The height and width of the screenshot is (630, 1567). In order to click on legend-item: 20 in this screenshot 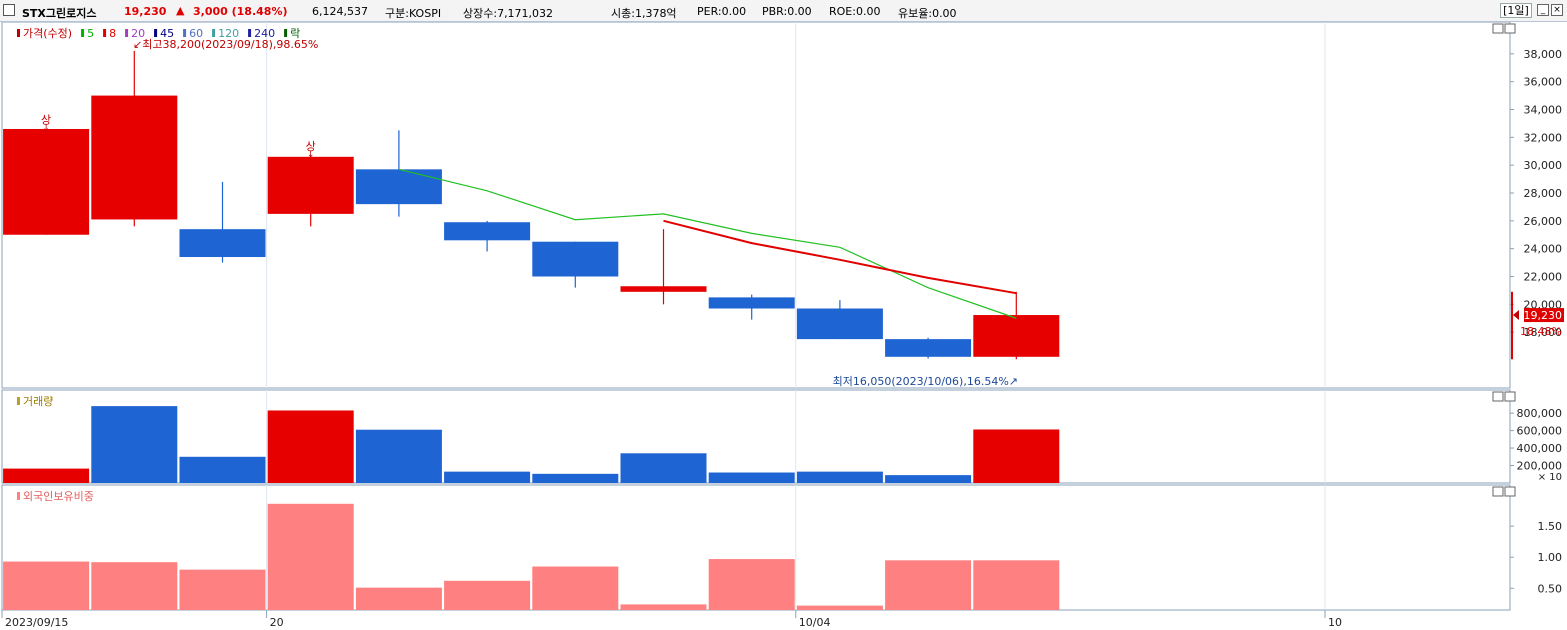, I will do `click(138, 33)`.